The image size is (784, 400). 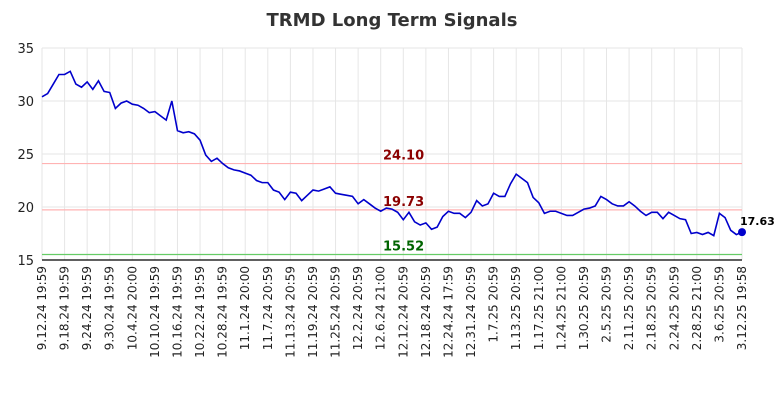 What do you see at coordinates (494, 304) in the screenshot?
I see `x-tick-label: 1.7.25 20:59` at bounding box center [494, 304].